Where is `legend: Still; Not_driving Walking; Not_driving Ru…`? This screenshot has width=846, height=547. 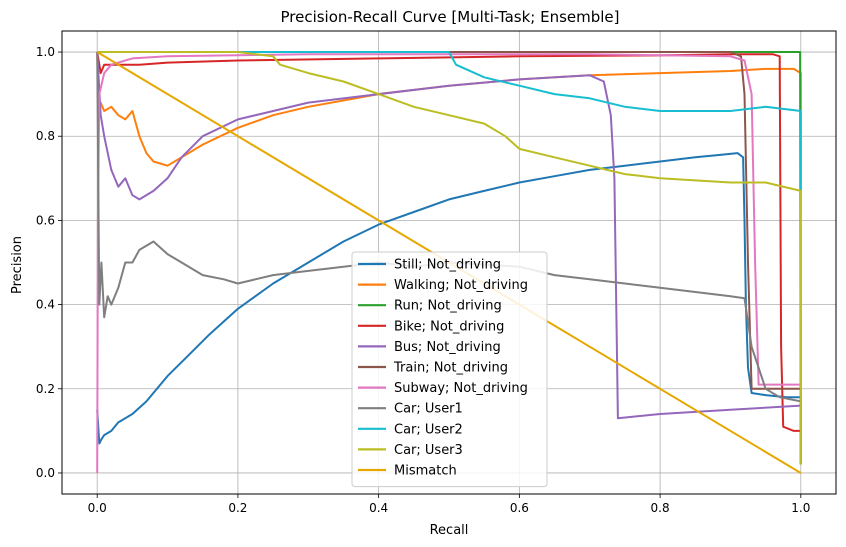 legend: Still; Not_driving Walking; Not_driving Ru… is located at coordinates (449, 369).